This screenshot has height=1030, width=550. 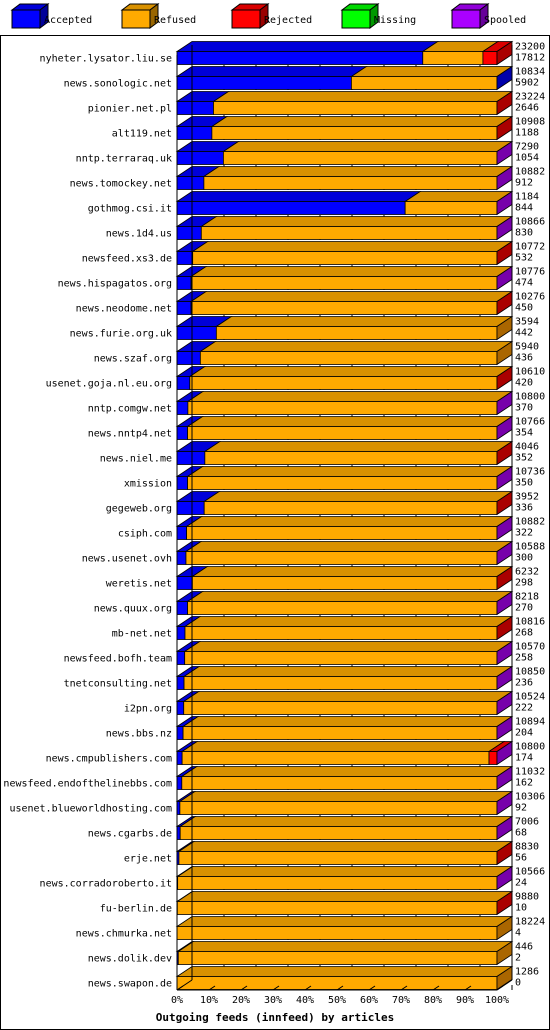 What do you see at coordinates (530, 547) in the screenshot?
I see `offered-value: 10588` at bounding box center [530, 547].